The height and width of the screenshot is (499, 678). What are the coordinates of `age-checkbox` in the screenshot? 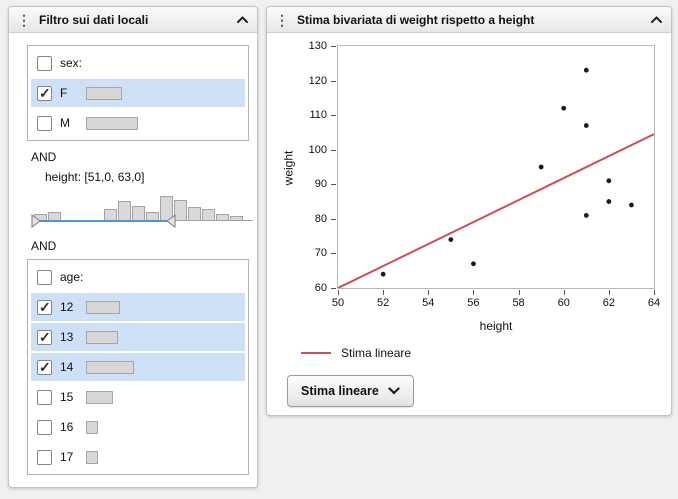 It's located at (44, 277).